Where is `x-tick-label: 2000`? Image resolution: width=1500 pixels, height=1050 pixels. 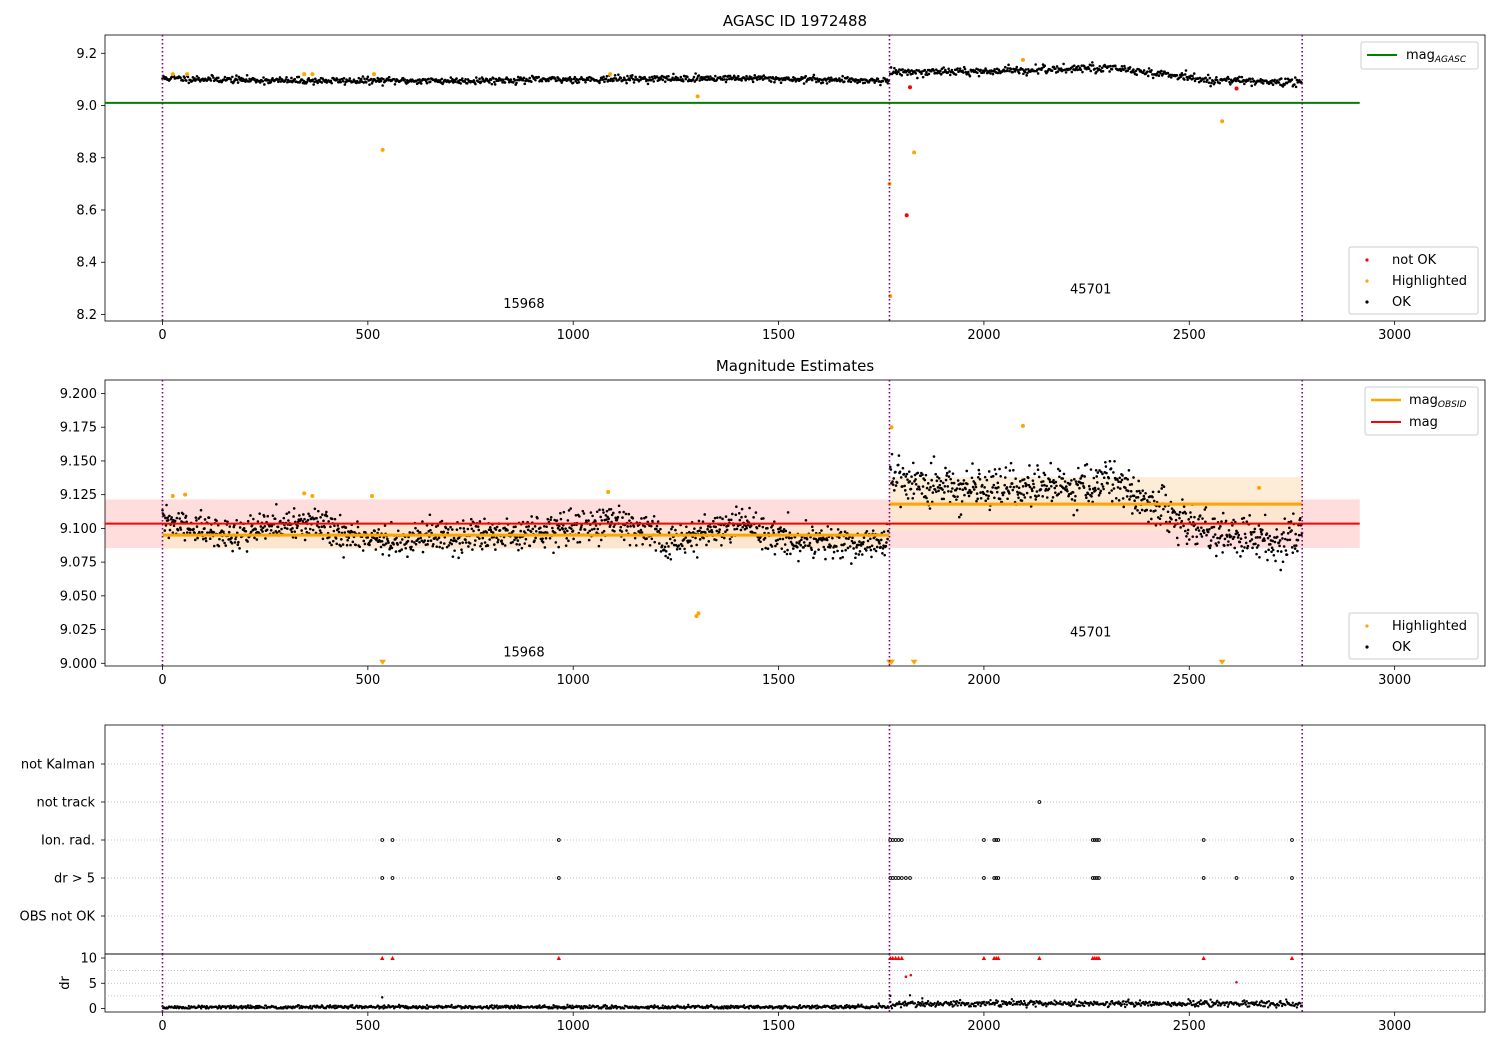
x-tick-label: 2000 is located at coordinates (983, 680).